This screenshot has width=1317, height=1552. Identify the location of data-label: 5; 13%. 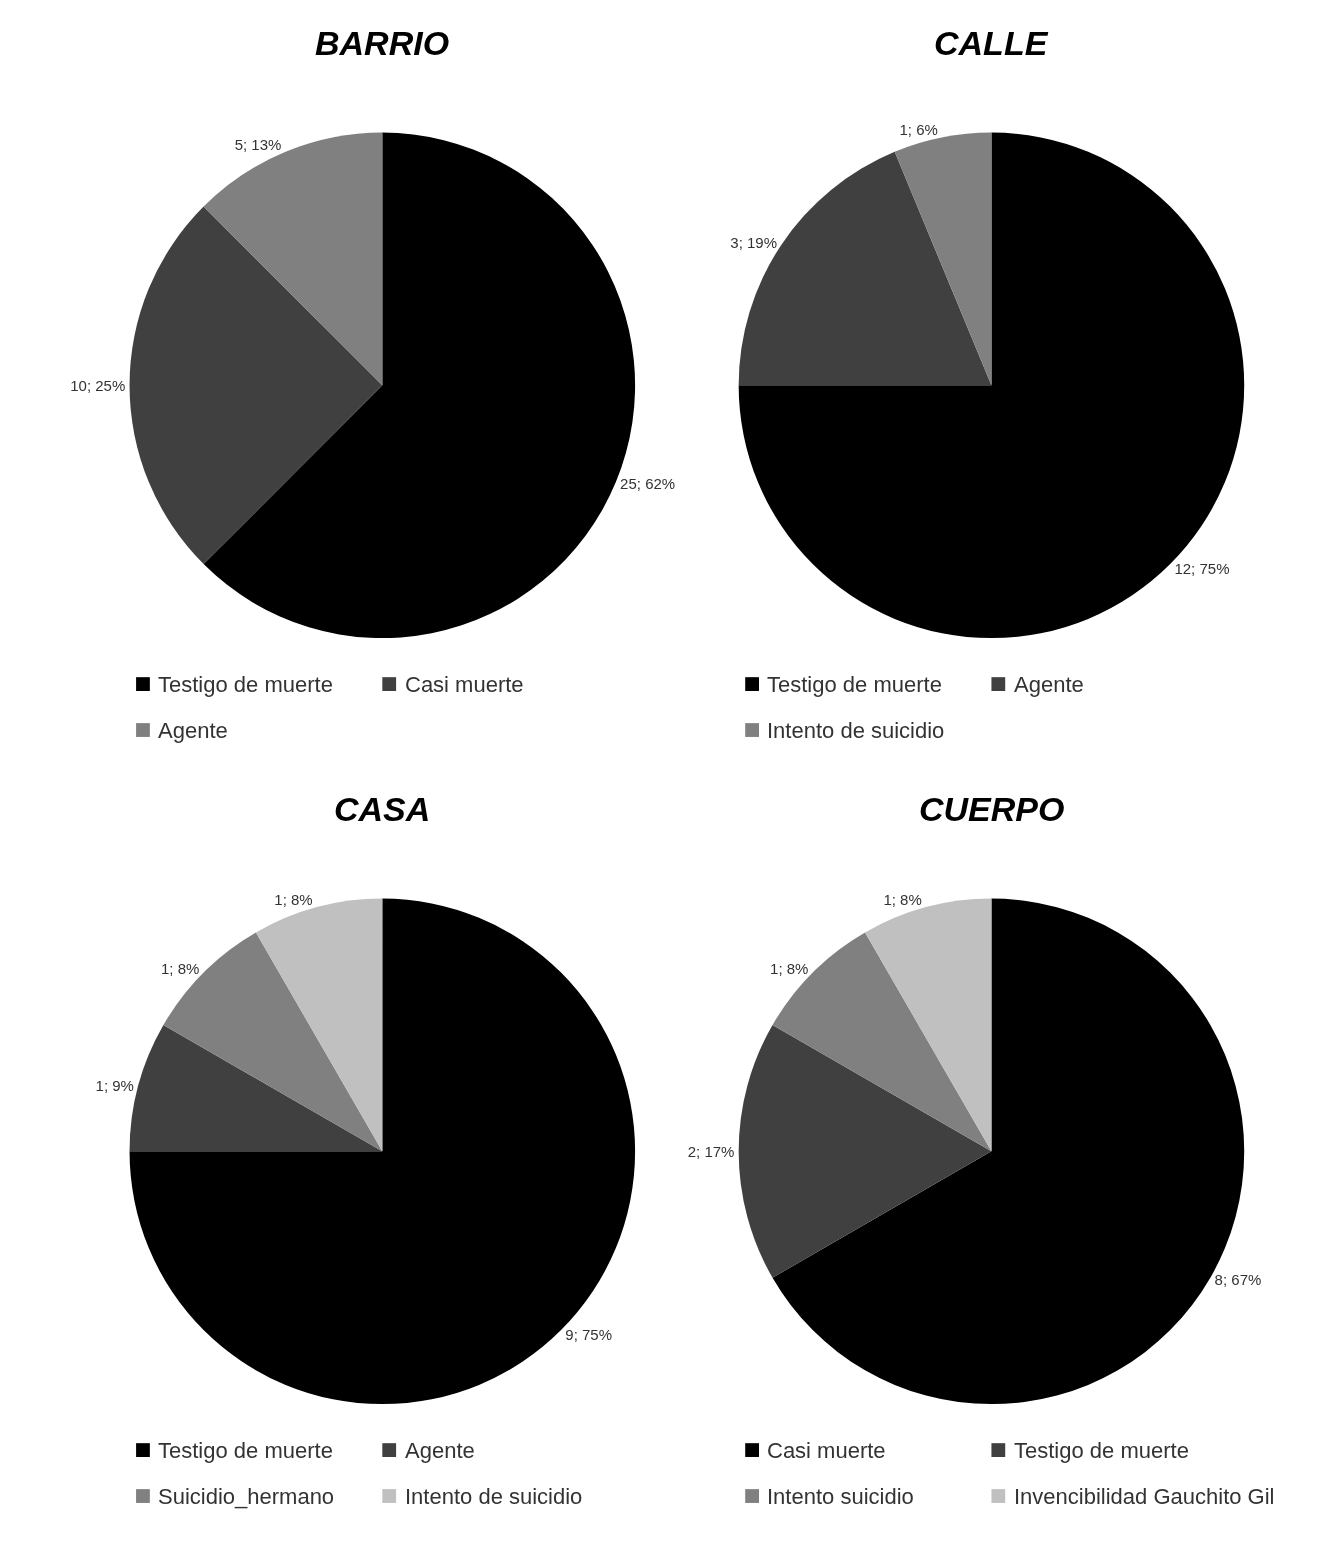
(258, 145).